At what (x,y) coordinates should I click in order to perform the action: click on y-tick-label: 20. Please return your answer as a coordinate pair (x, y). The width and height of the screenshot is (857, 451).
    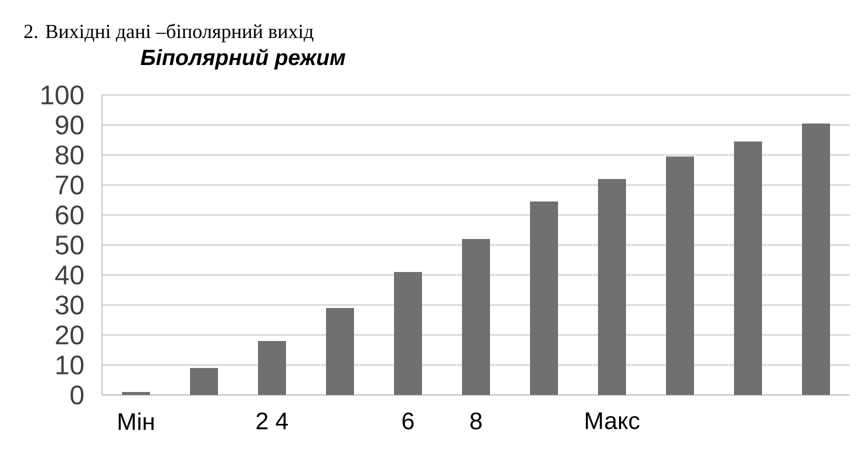
    Looking at the image, I should click on (70, 335).